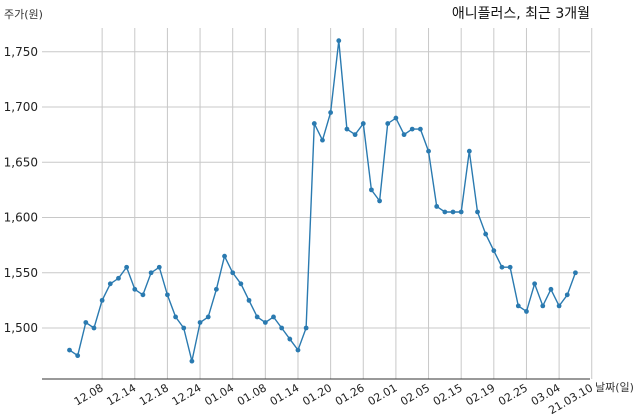 The width and height of the screenshot is (640, 419). Describe the element at coordinates (89, 394) in the screenshot. I see `x-tick-label: 12.08` at that location.